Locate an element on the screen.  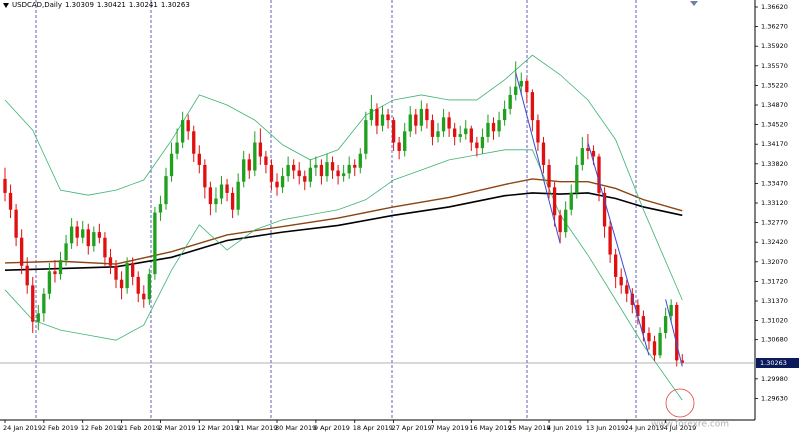
y-tick-label: 1.33120 is located at coordinates (774, 203).